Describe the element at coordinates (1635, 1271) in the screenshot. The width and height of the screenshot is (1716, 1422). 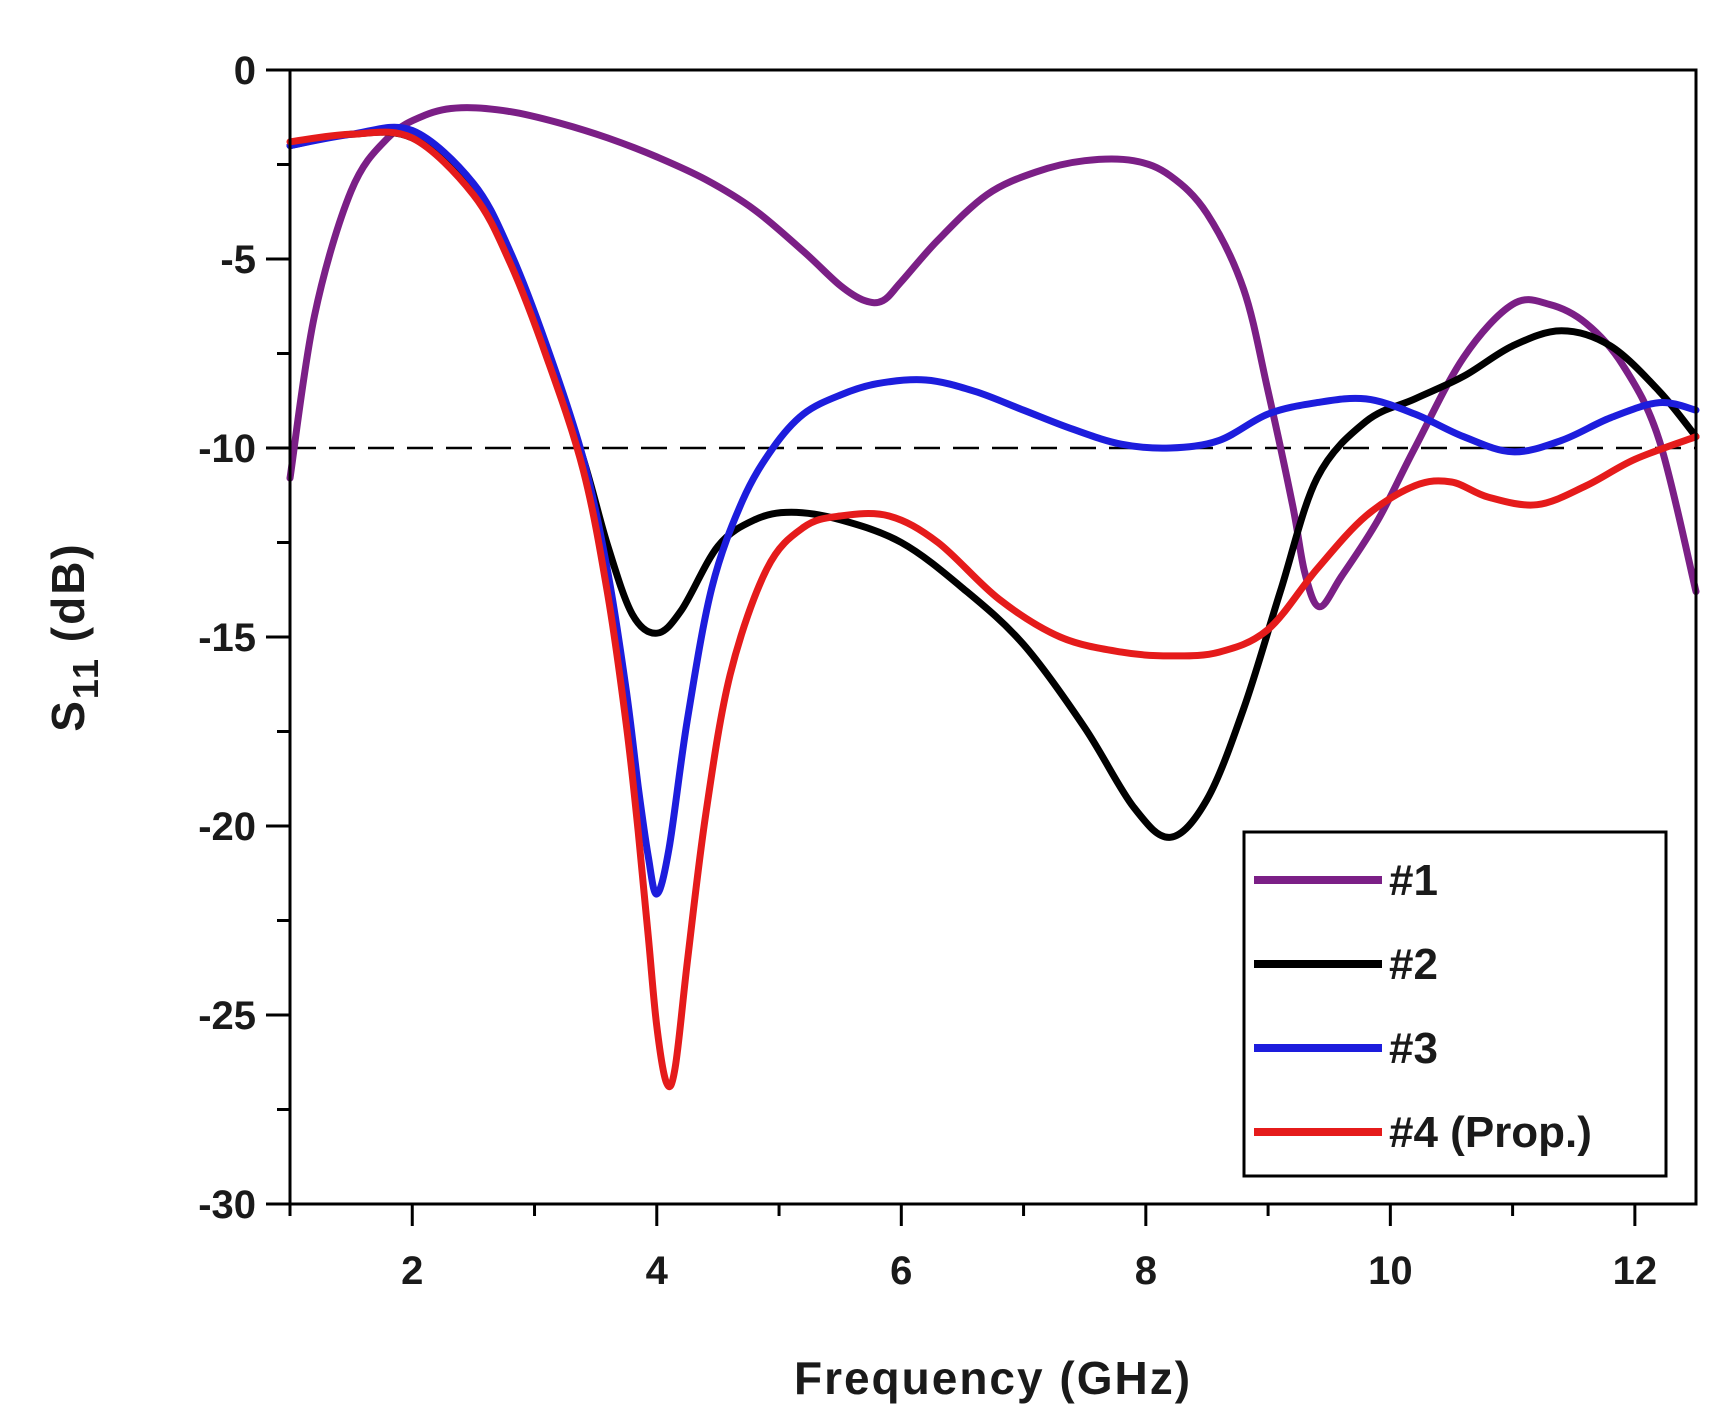
I see `x-tick-label: 12` at that location.